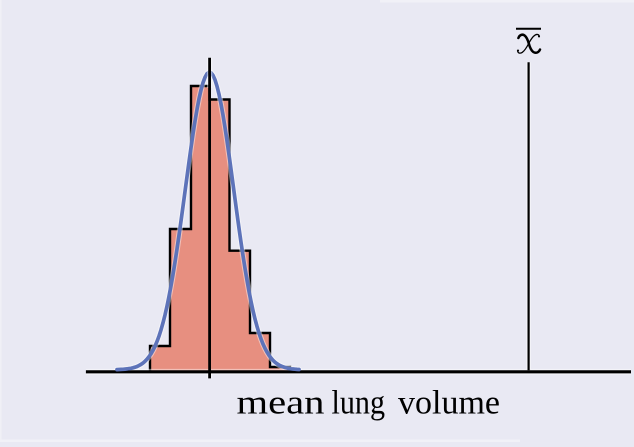 This screenshot has width=634, height=447. I want to click on svg-text: mean, so click(281, 403).